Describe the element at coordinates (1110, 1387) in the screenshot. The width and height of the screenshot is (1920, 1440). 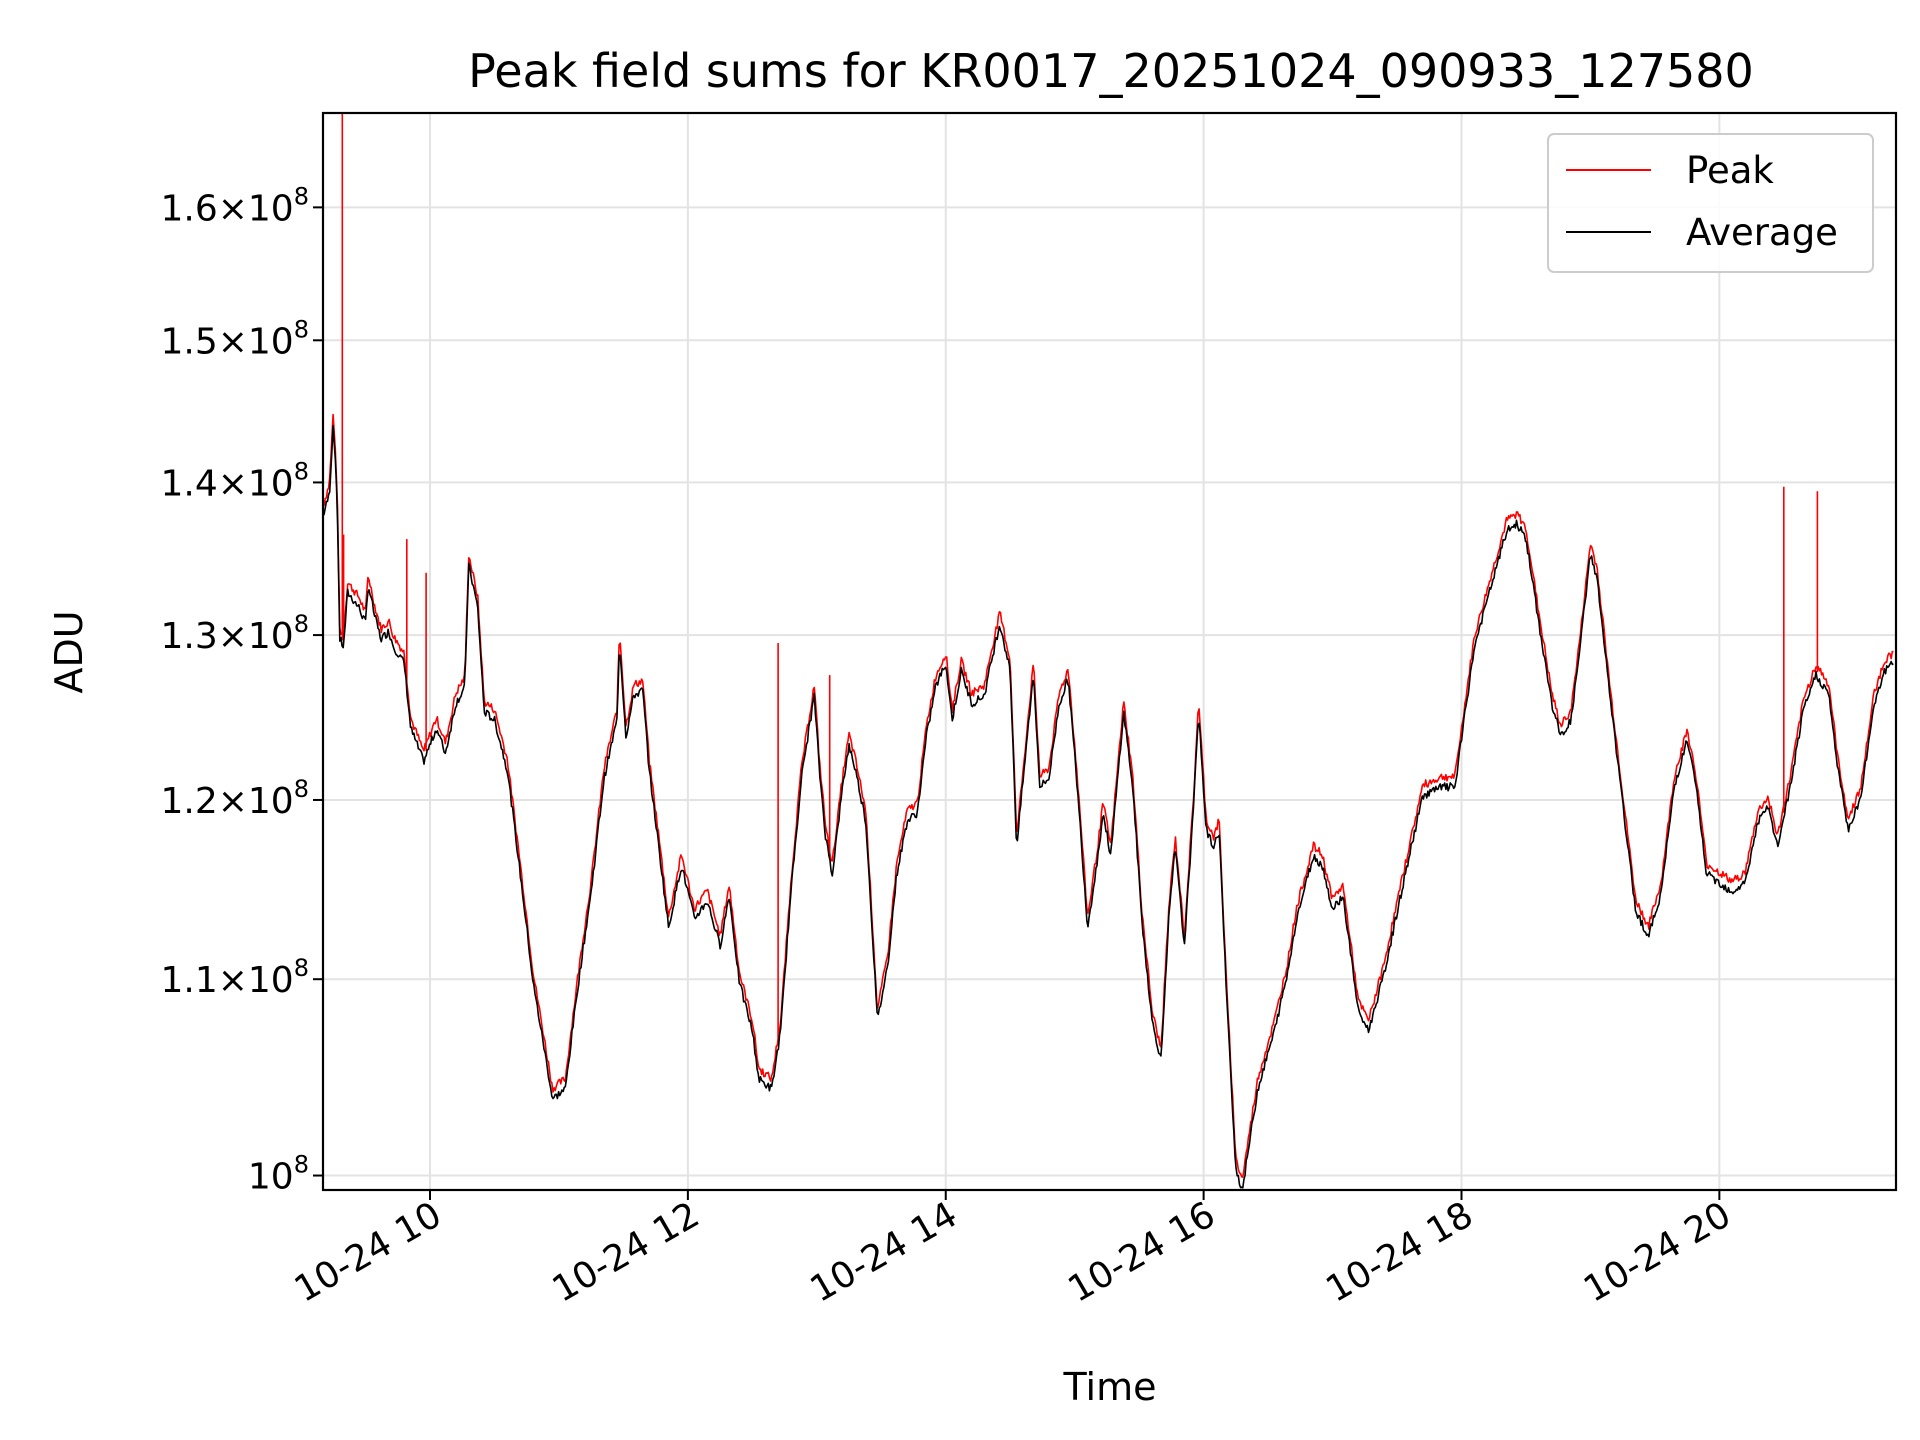
I see `x-axis-label: Time` at that location.